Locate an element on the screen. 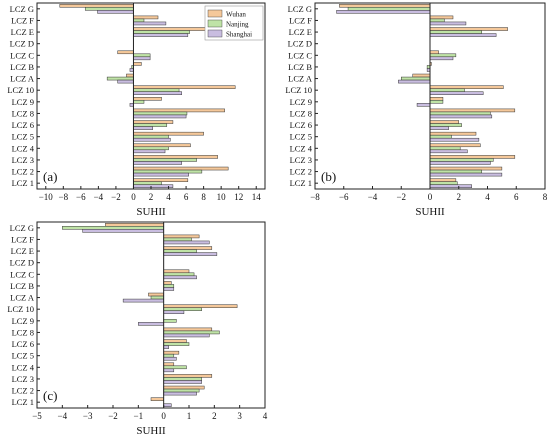  y-tick-label: LCZ F is located at coordinates (300, 20).